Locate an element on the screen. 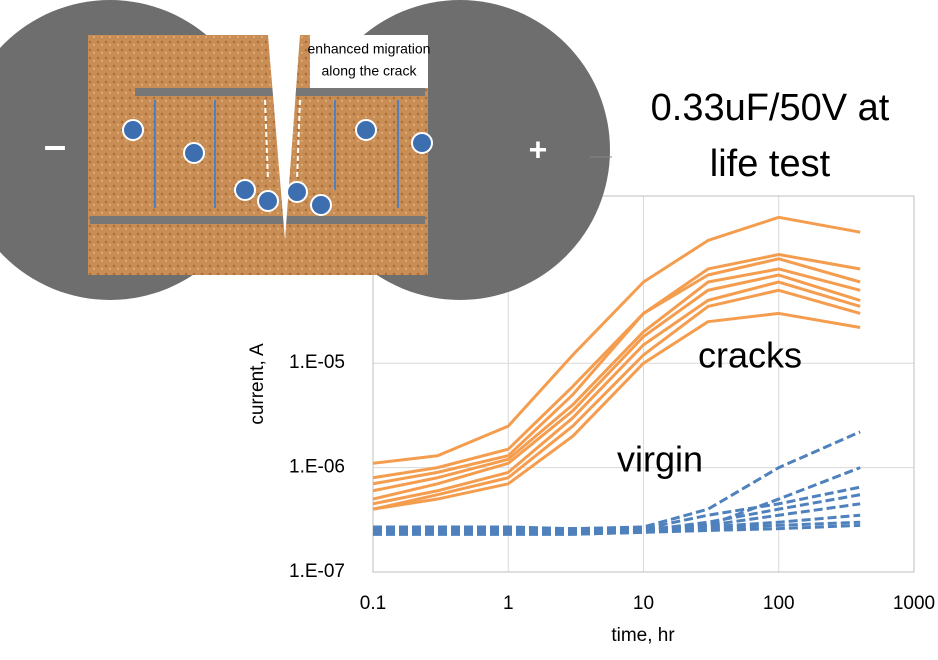  x-tick-label: 100 is located at coordinates (779, 603).